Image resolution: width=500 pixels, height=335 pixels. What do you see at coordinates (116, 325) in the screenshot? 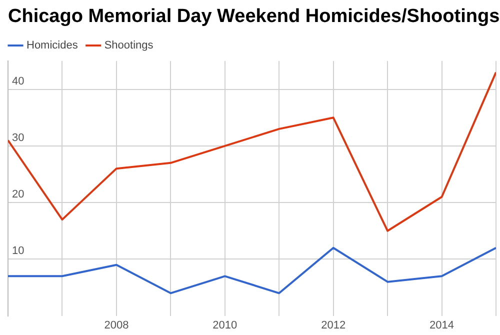
I see `x-tick-label: 2008` at bounding box center [116, 325].